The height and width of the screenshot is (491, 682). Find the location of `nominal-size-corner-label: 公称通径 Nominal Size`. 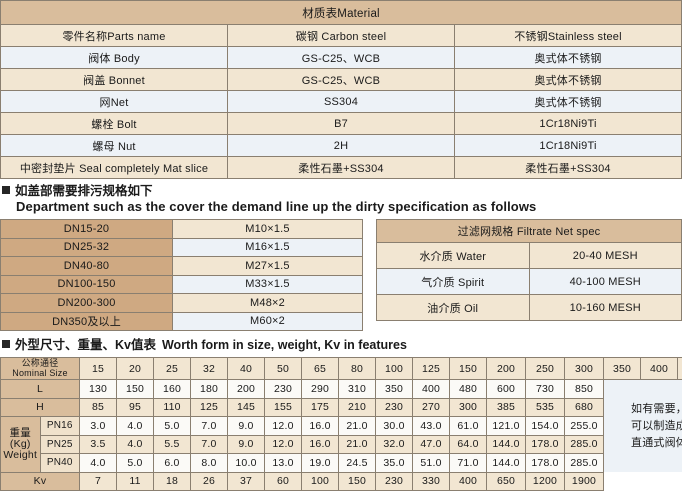

nominal-size-corner-label: 公称通径 Nominal Size is located at coordinates (40, 369).